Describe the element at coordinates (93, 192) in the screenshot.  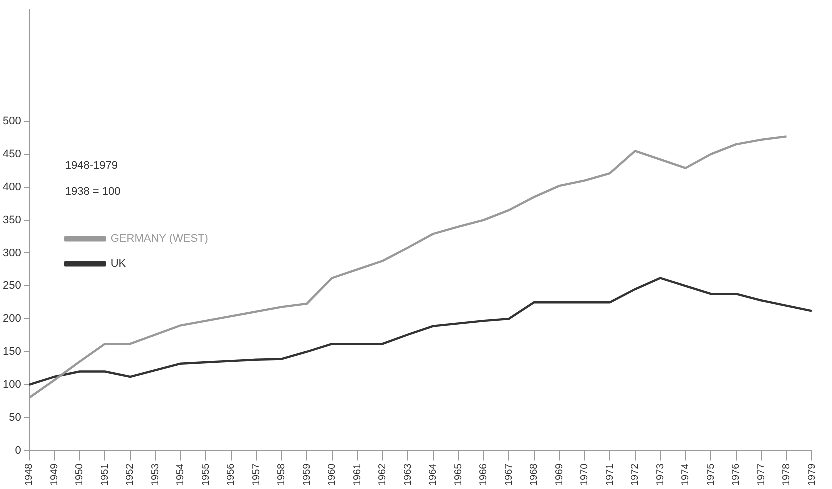
I see `annotation: 1938 = 100` at that location.